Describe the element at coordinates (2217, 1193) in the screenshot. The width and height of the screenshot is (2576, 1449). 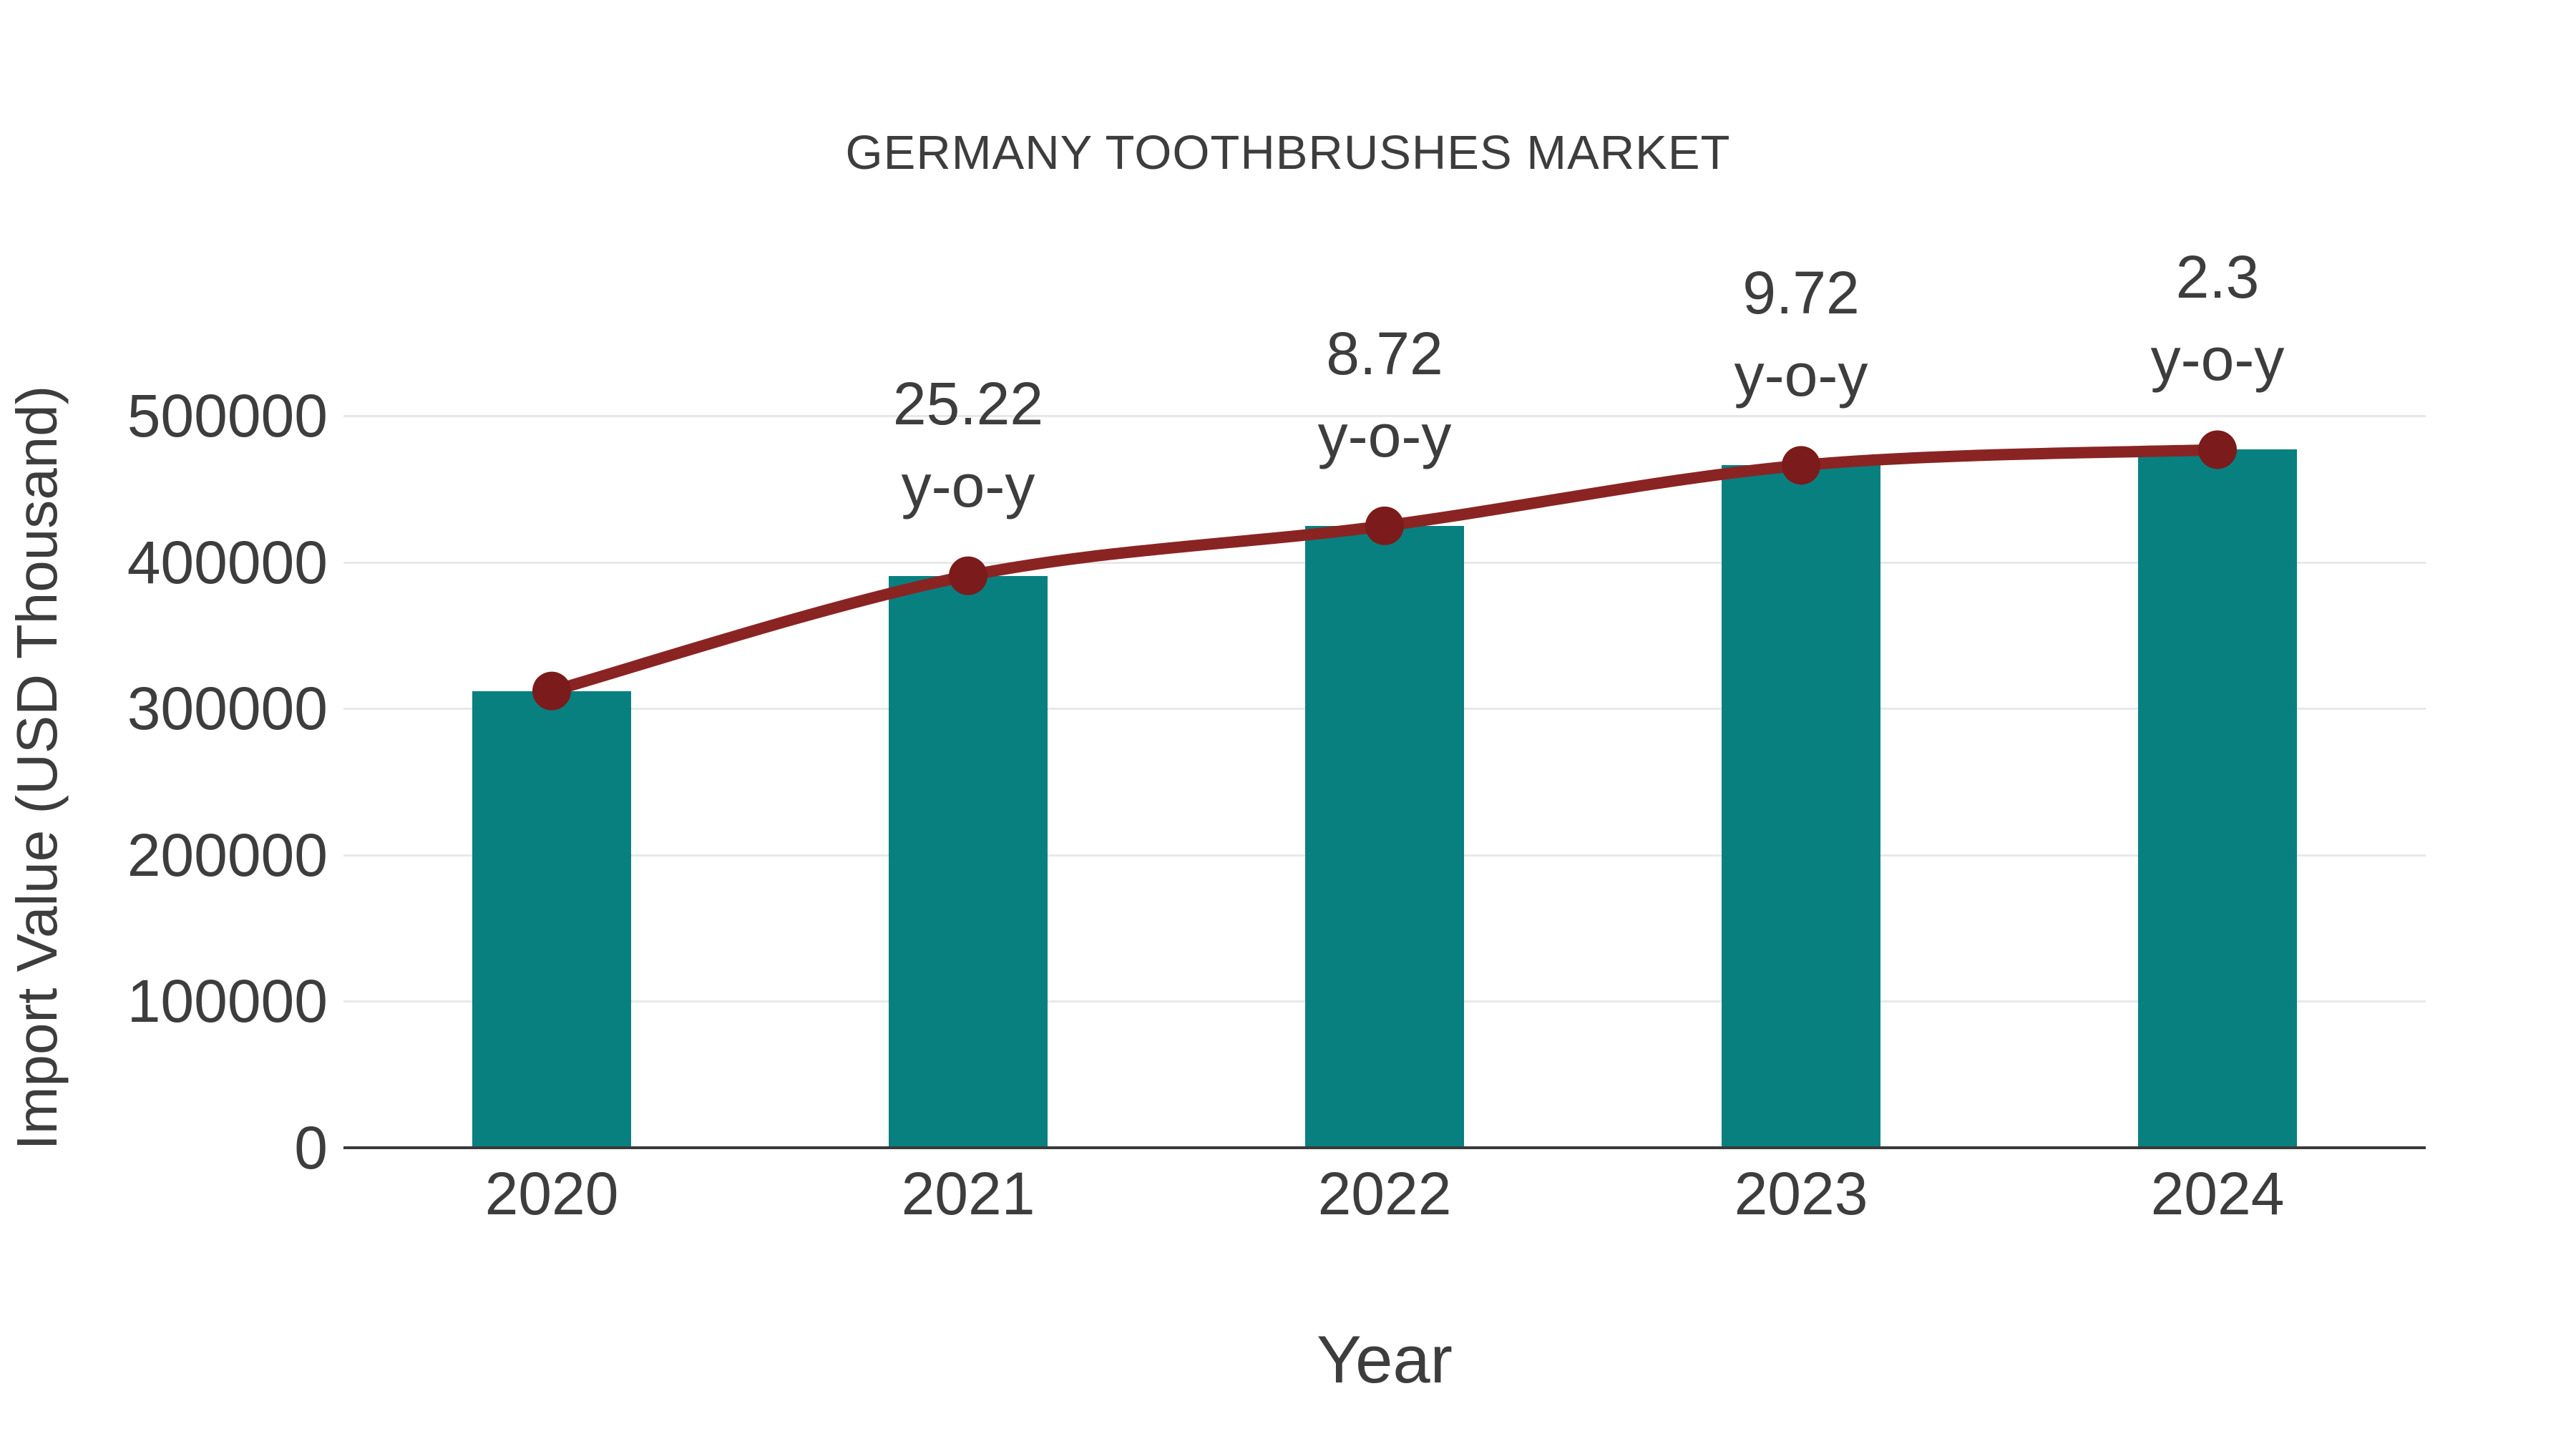
I see `x-tick-label-2024: 2024` at that location.